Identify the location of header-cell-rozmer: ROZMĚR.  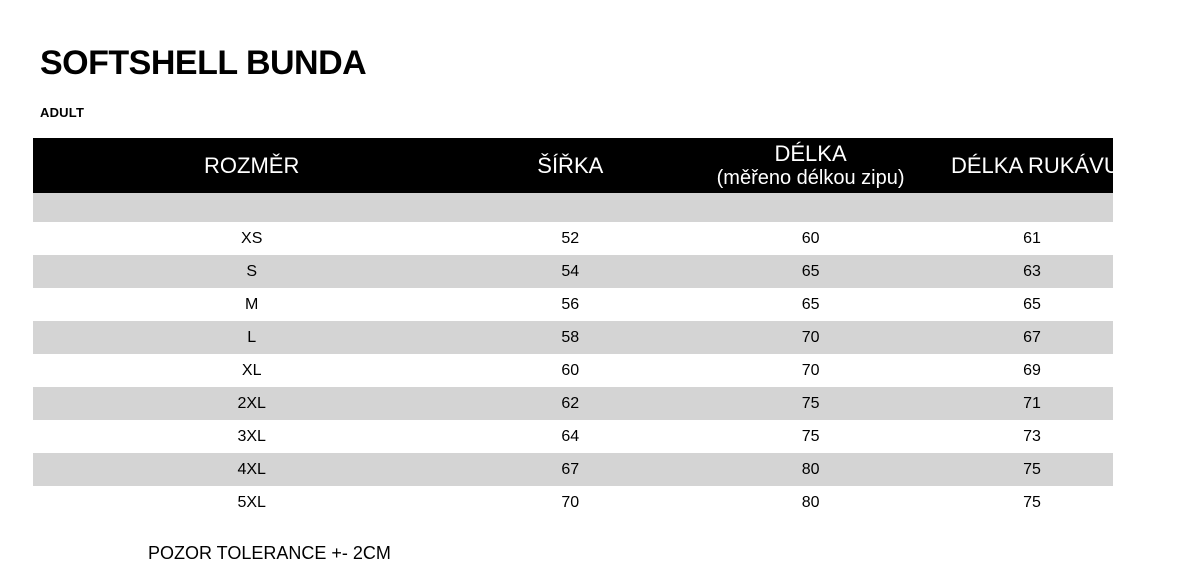
(252, 165).